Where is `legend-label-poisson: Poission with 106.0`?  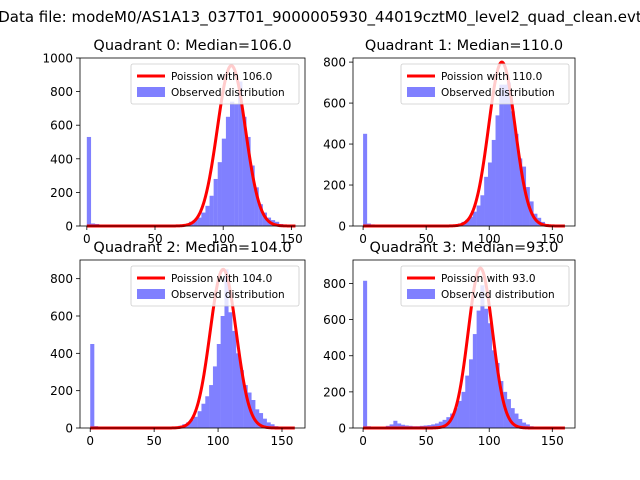
legend-label-poisson: Poission with 106.0 is located at coordinates (221, 77).